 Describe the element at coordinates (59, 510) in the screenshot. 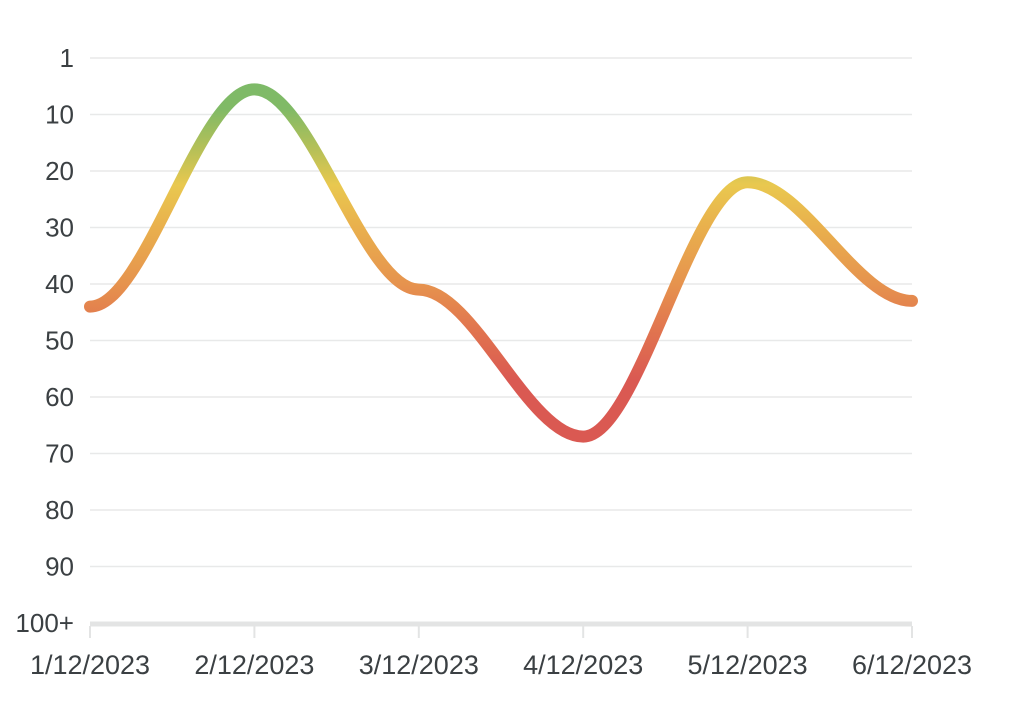

I see `y-tick-label: 80` at that location.